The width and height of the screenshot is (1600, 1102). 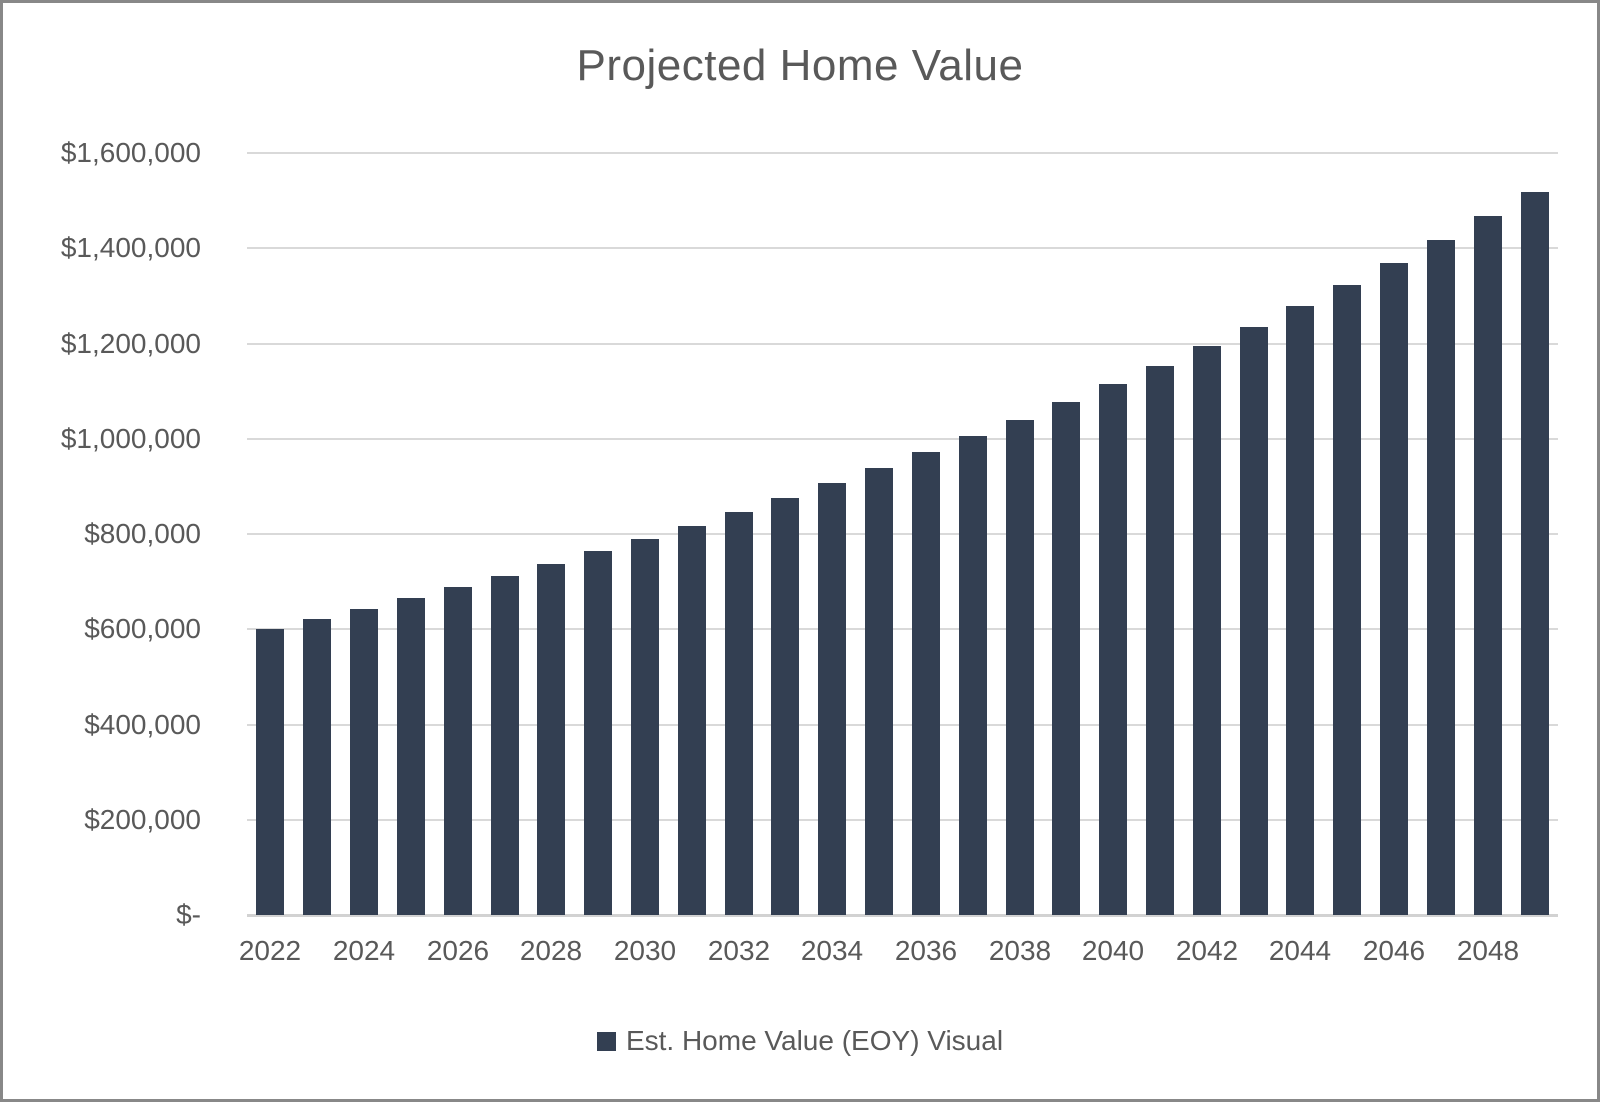 I want to click on bar-2034, so click(x=832, y=699).